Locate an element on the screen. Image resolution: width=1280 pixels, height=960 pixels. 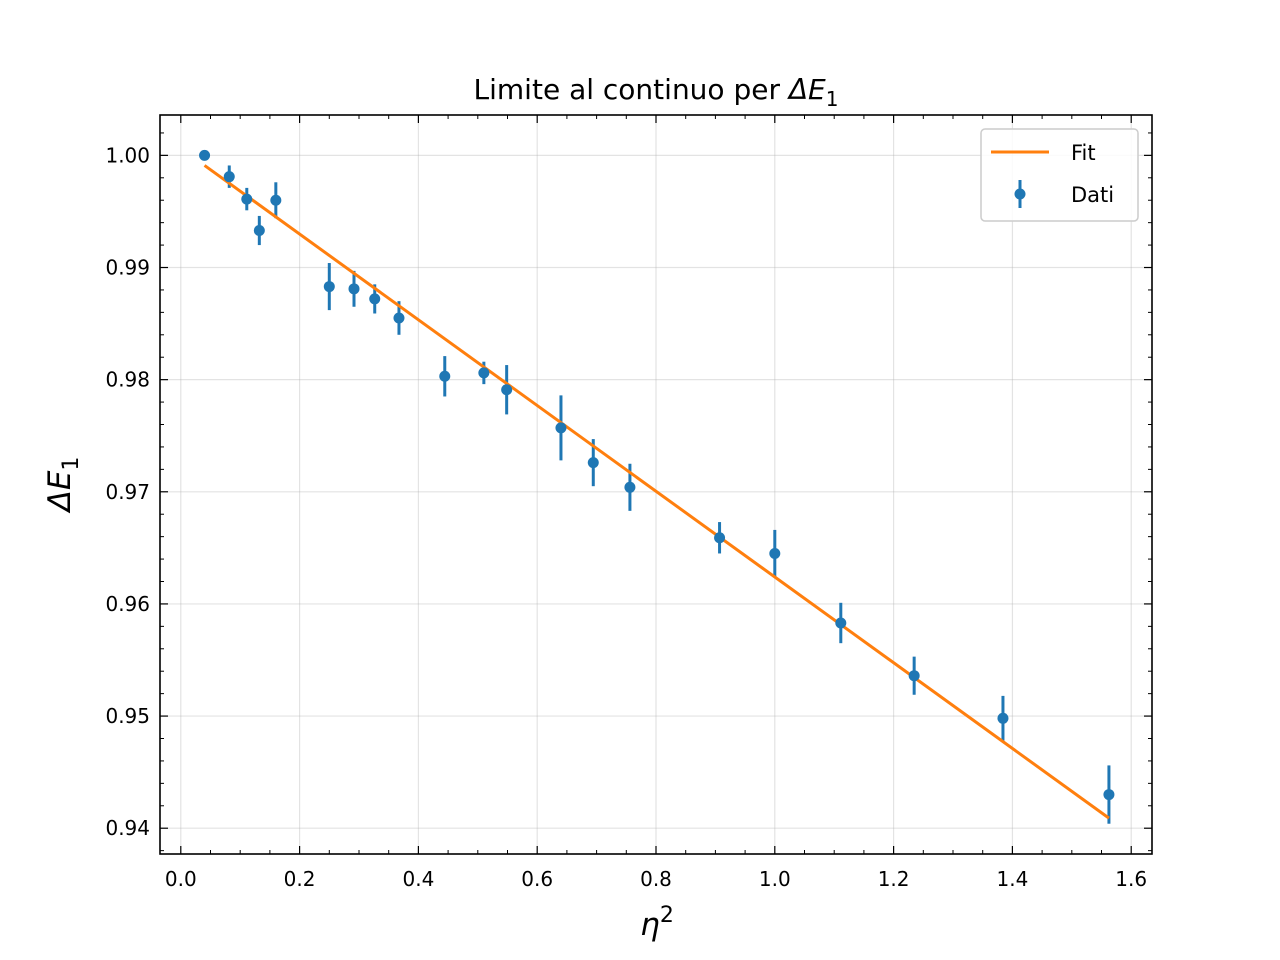
legend: Fit Dati is located at coordinates (1059, 175).